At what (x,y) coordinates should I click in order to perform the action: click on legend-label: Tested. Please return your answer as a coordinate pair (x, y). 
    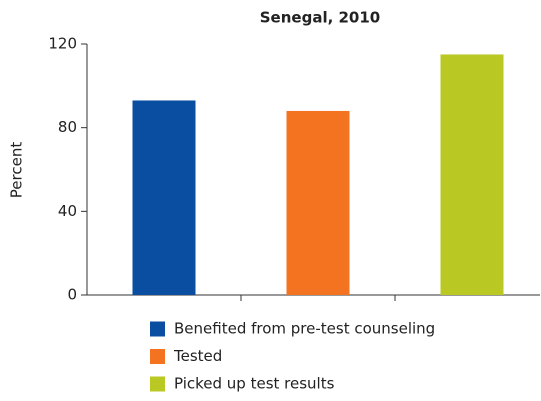
    Looking at the image, I should click on (197, 356).